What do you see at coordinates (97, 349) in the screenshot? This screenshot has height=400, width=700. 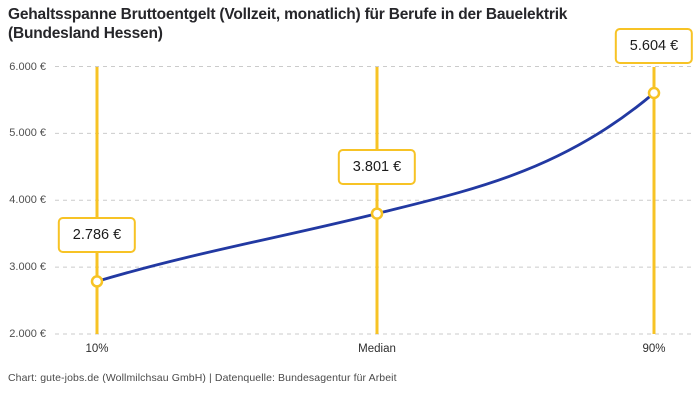 I see `x-axis-tick-label: 10%` at bounding box center [97, 349].